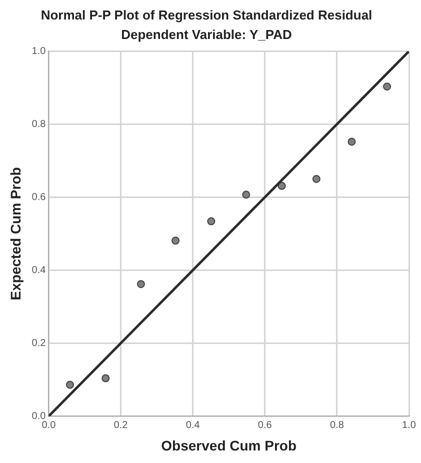 This screenshot has height=463, width=421. Describe the element at coordinates (229, 445) in the screenshot. I see `x-axis-title: Observed Cum Prob` at that location.